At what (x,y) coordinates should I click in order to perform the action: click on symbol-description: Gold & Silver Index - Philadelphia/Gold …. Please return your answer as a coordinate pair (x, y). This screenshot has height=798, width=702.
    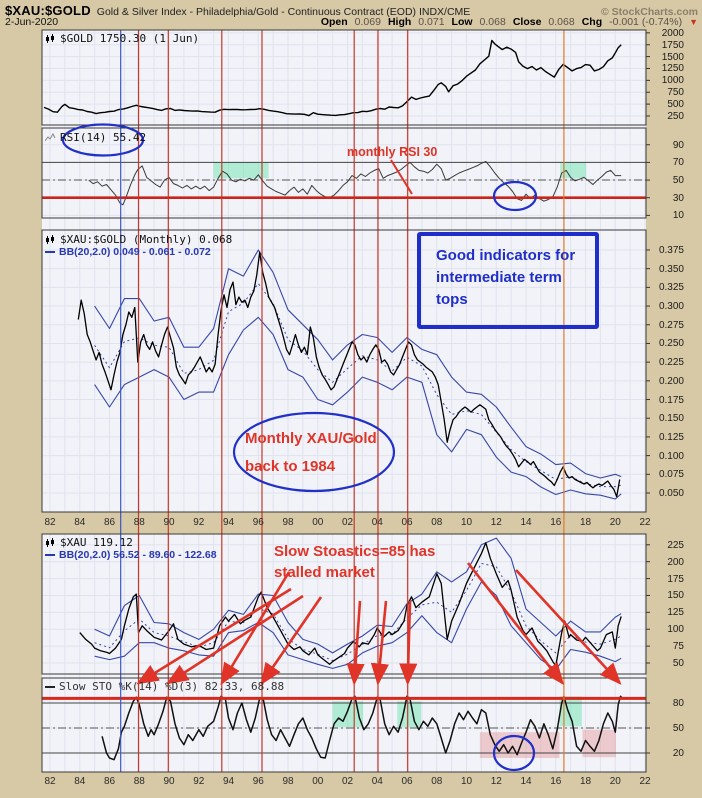
    Looking at the image, I should click on (283, 12).